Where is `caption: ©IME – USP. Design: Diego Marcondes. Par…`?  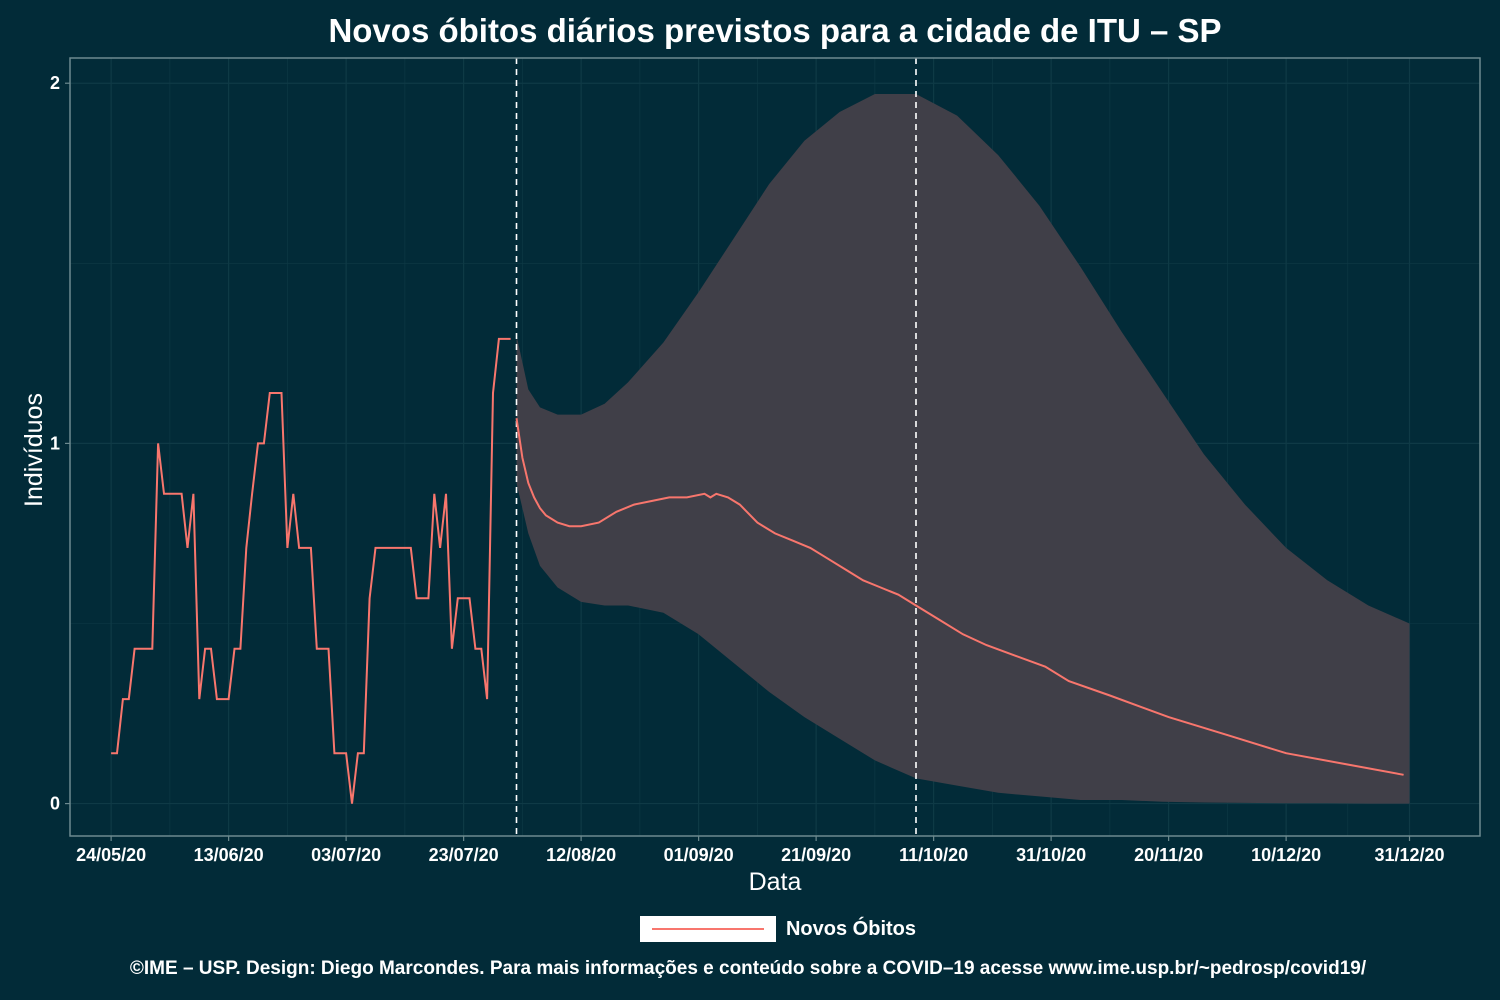 caption: ©IME – USP. Design: Diego Marcondes. Par… is located at coordinates (748, 968).